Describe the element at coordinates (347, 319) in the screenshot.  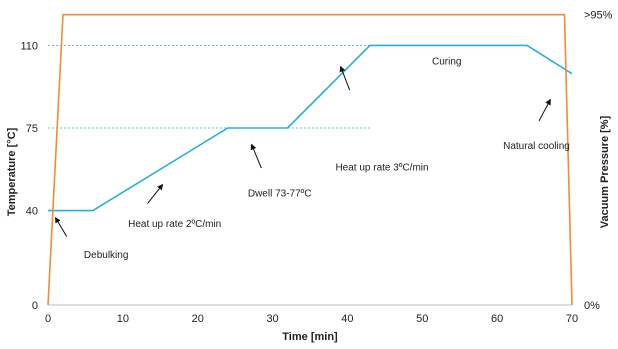
I see `x-tick-label: 40` at that location.